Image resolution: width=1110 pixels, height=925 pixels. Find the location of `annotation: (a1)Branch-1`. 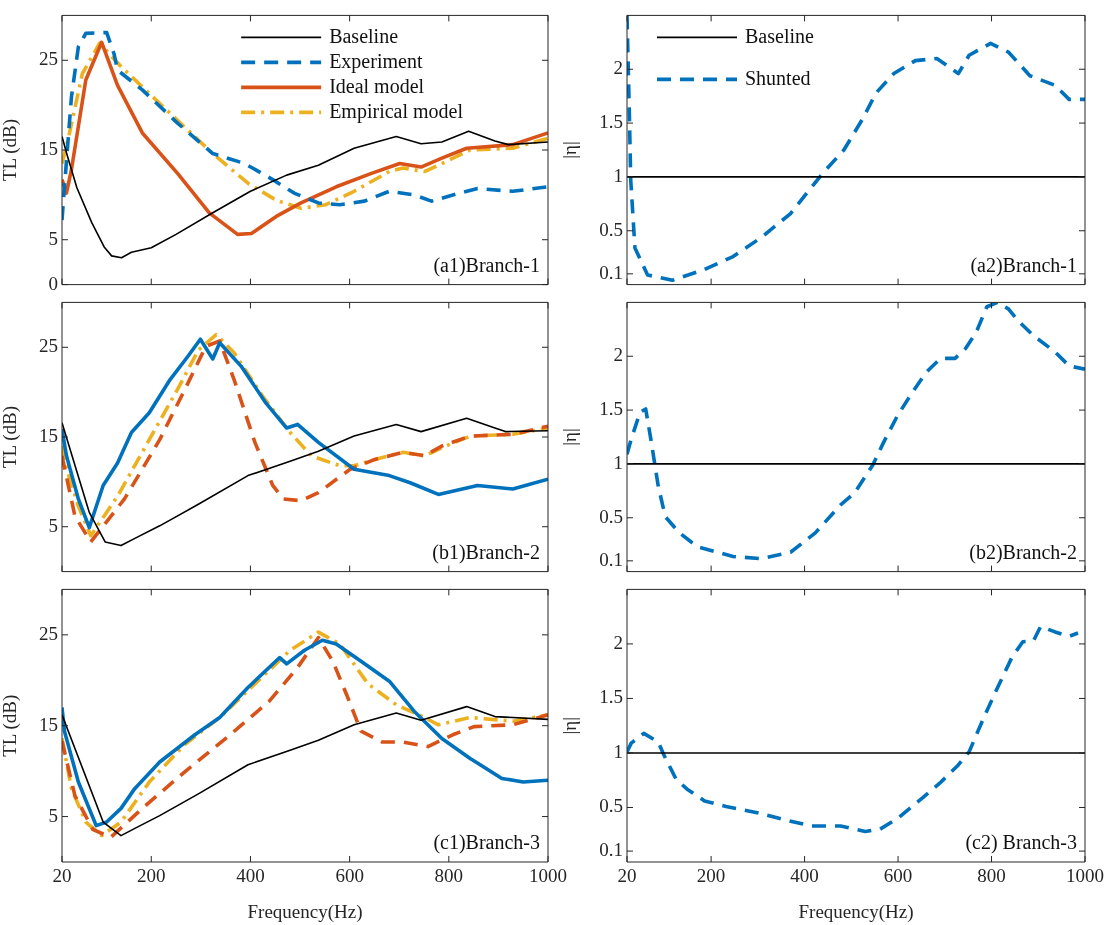

annotation: (a1)Branch-1 is located at coordinates (486, 265).